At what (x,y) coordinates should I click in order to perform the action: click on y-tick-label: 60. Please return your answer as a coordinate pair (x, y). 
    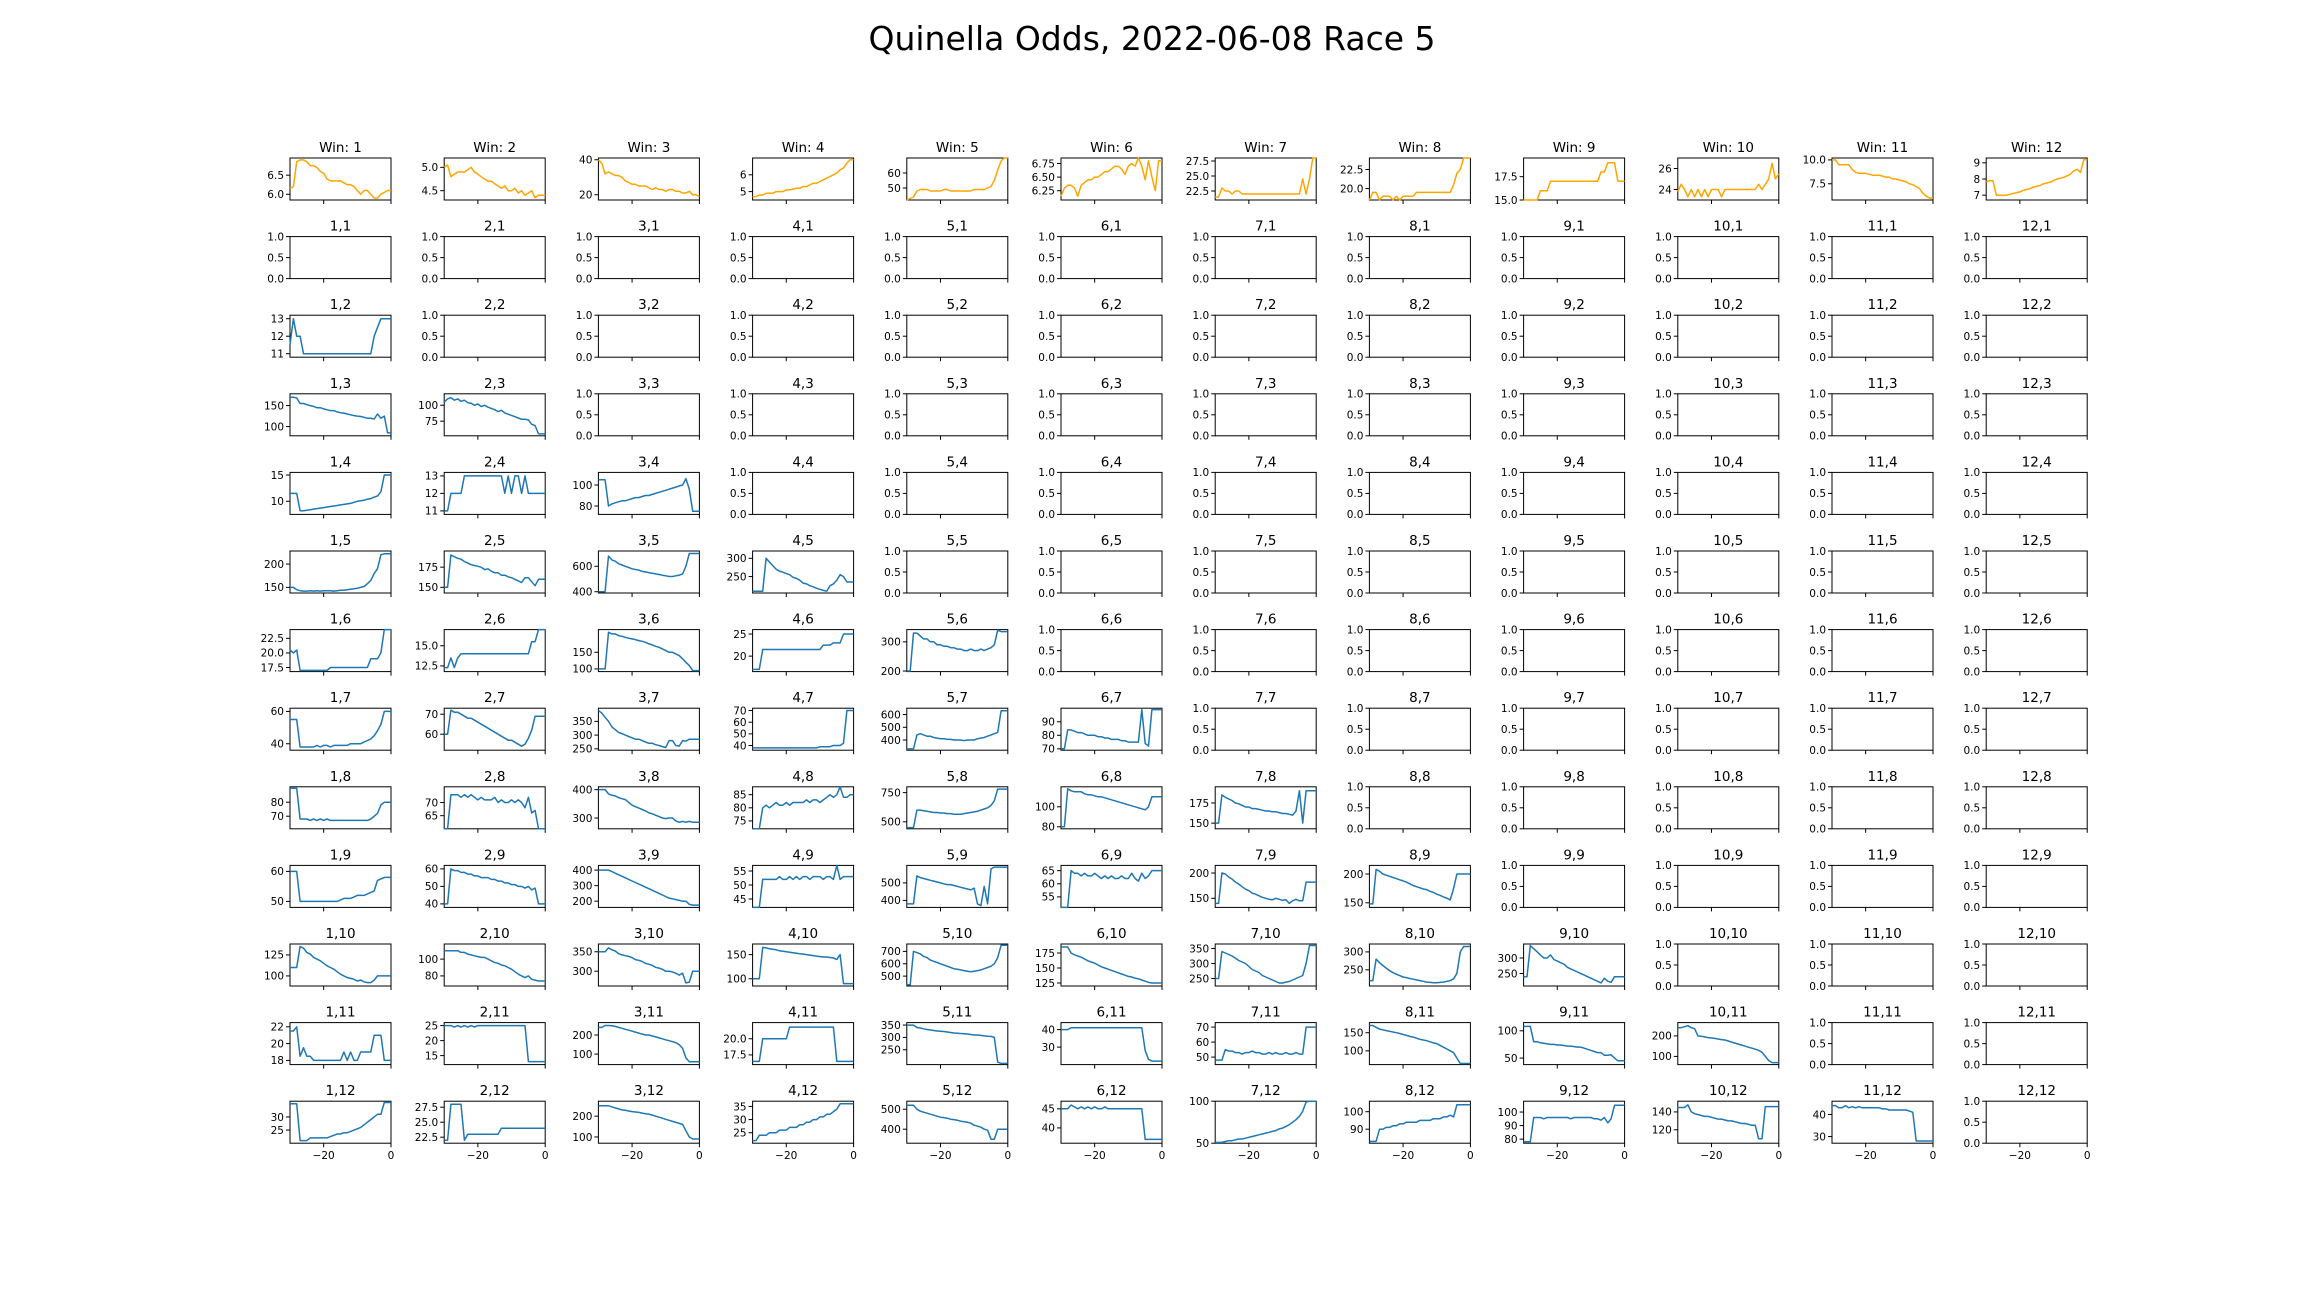
    Looking at the image, I should click on (1048, 885).